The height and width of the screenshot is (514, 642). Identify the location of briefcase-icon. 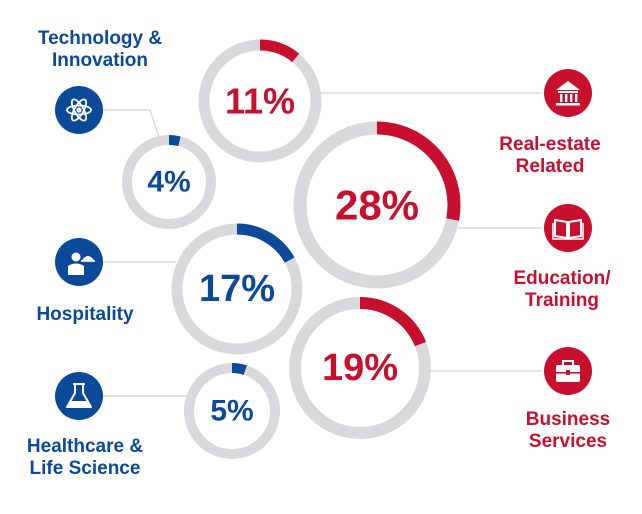
(568, 371).